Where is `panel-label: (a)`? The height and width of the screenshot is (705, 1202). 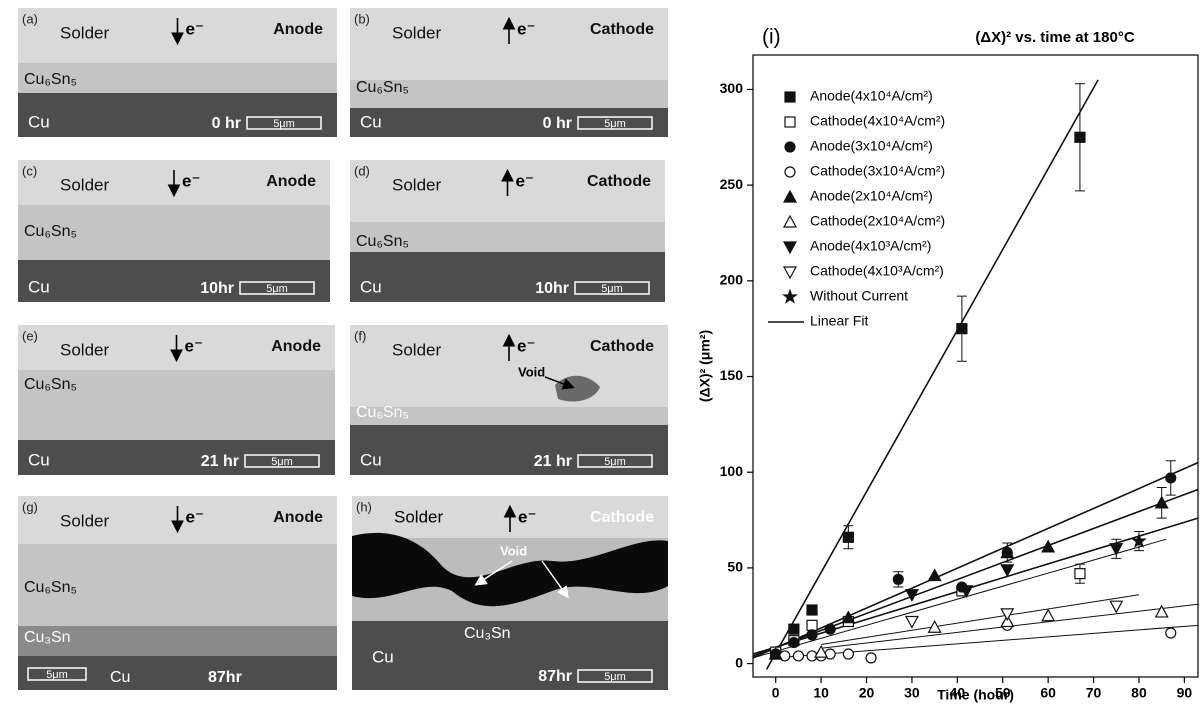
panel-label: (a) is located at coordinates (30, 18).